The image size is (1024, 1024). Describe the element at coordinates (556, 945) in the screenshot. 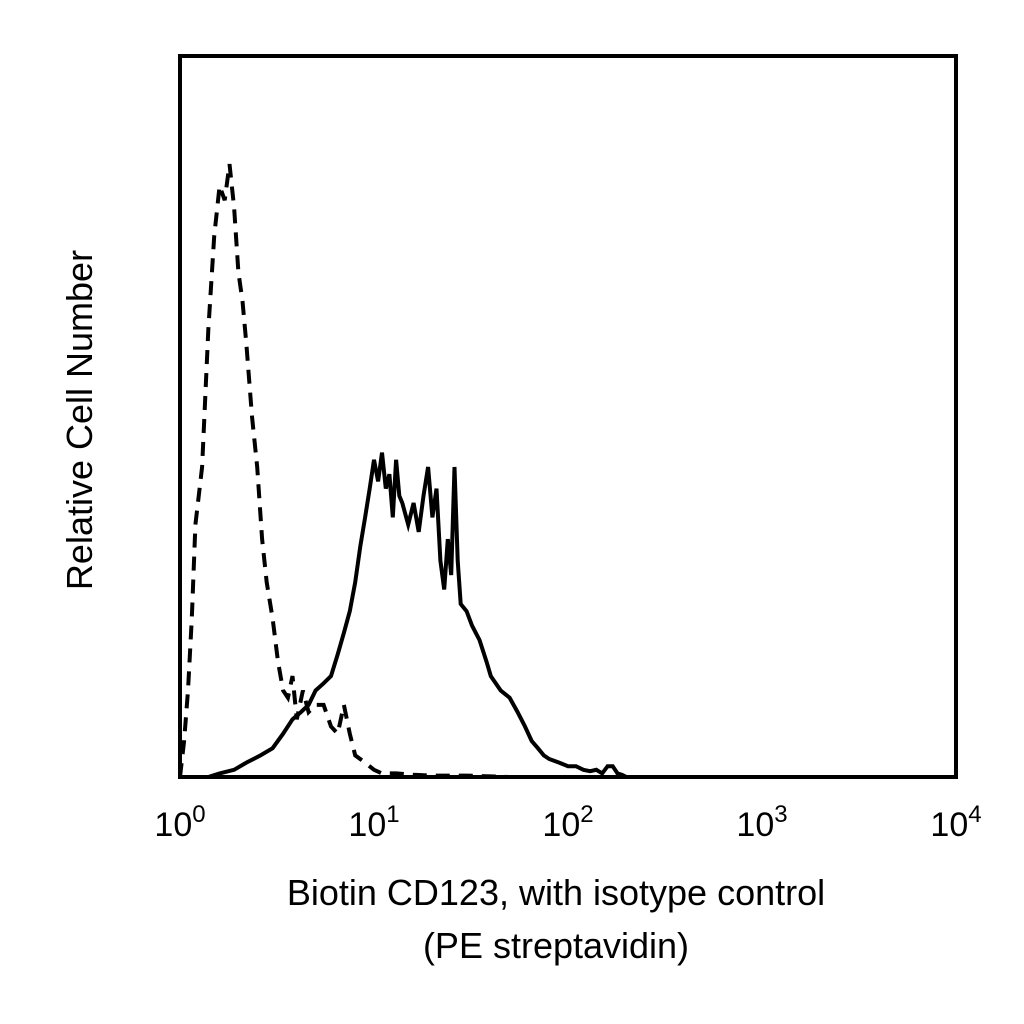

I see `x-axis-title-line2: (PE streptavidin)` at that location.